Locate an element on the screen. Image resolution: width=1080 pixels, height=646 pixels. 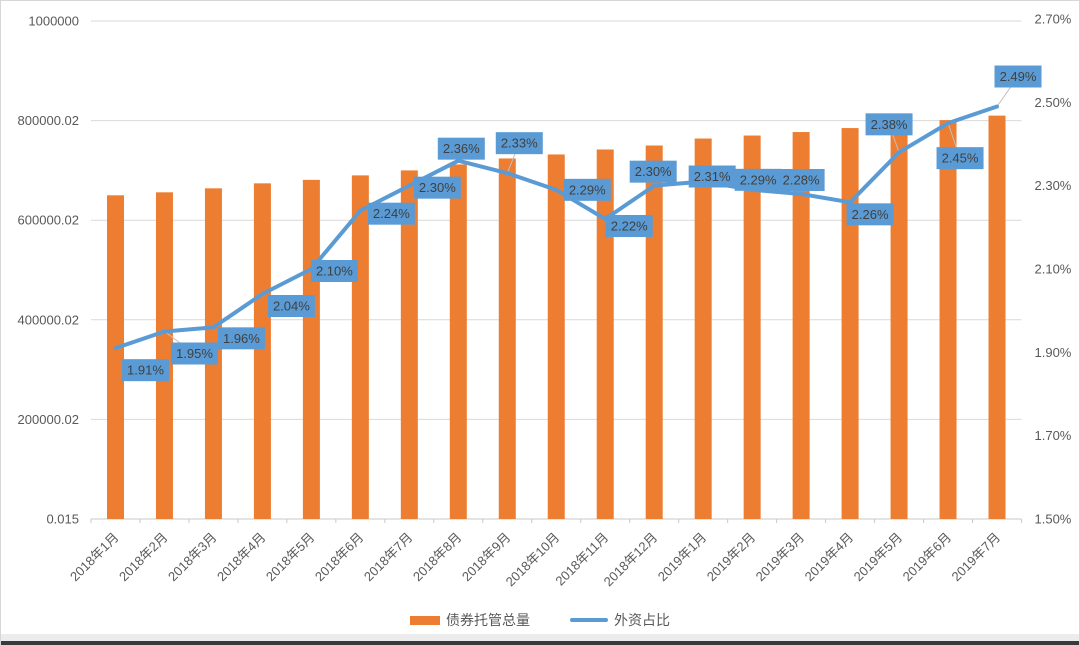
data-label: 2.24% is located at coordinates (391, 213).